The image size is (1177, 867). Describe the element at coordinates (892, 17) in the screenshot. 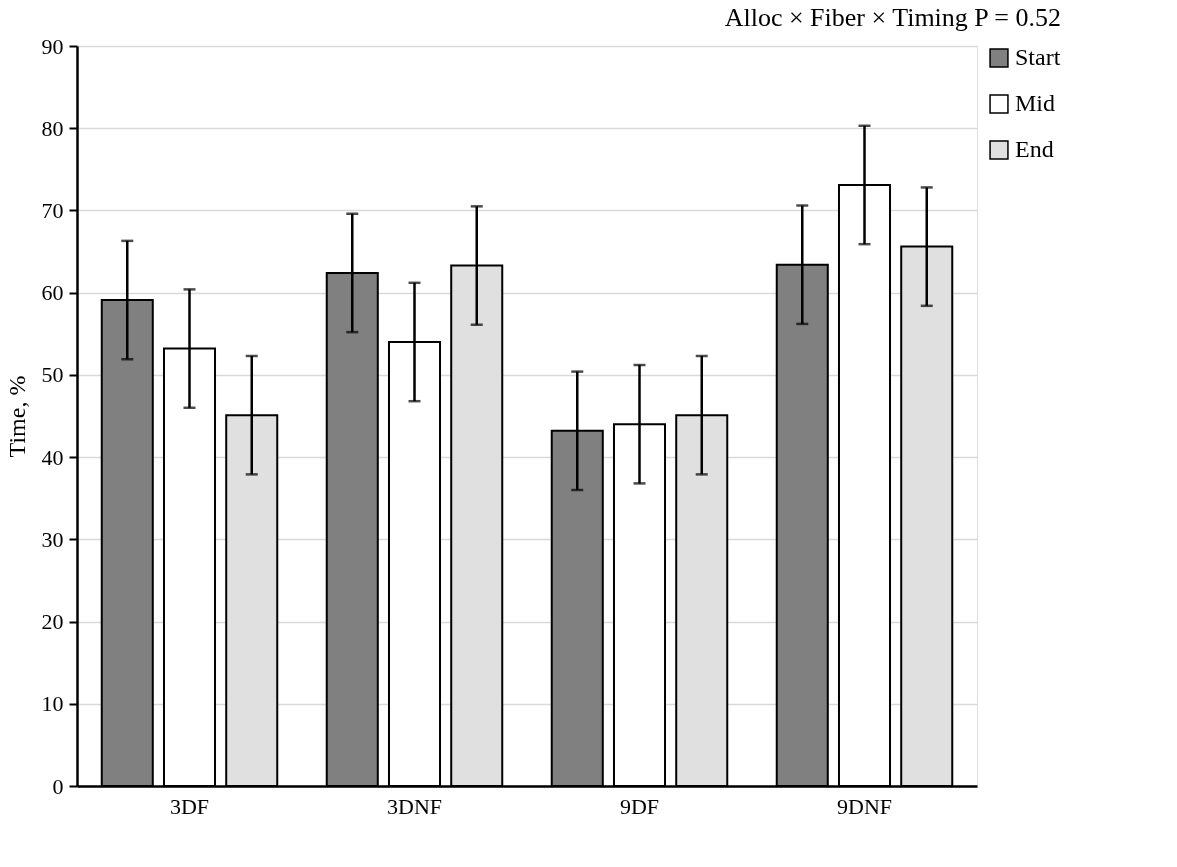

I see `chart-title: Alloc × Fiber × Timing P = 0.52` at that location.